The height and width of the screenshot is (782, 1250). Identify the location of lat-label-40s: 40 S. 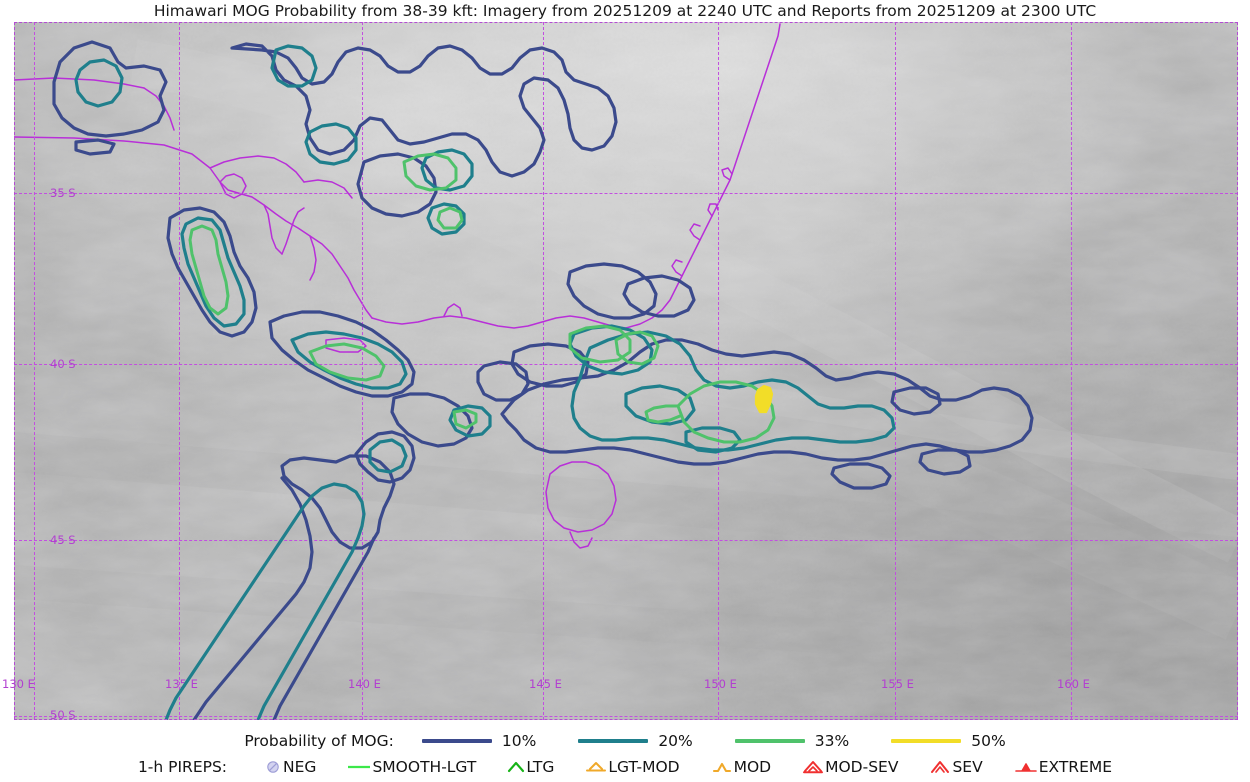
(63, 364).